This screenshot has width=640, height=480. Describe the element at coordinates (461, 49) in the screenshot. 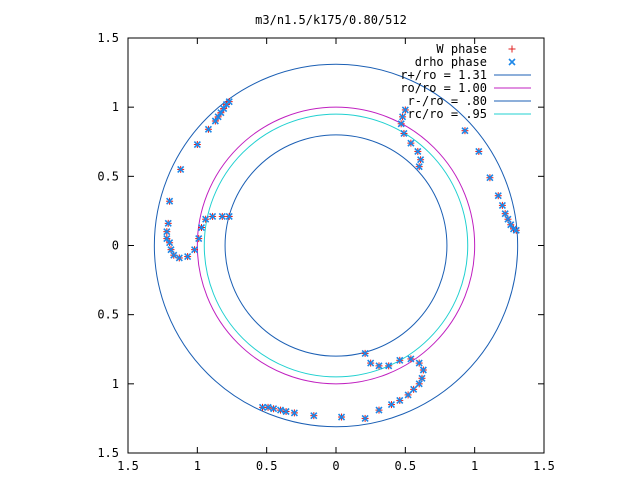

I see `legend-label: W phase` at that location.